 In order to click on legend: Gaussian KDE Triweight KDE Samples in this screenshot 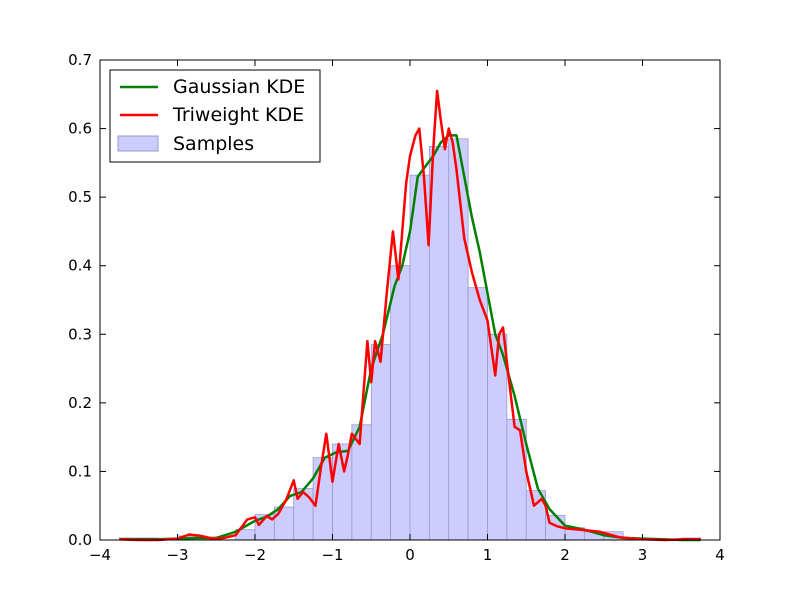, I will do `click(215, 116)`.